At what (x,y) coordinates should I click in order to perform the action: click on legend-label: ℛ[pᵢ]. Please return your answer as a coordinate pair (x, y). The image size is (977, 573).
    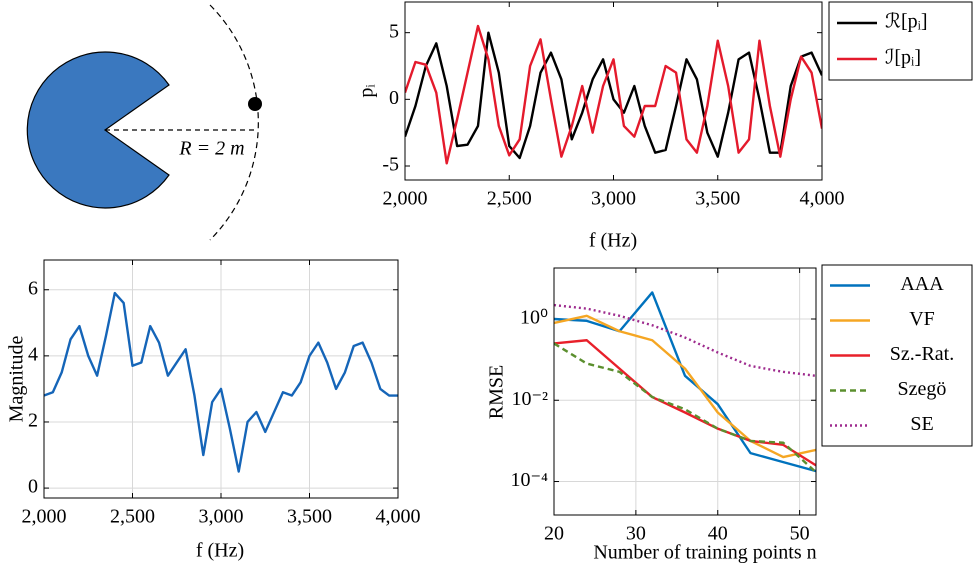
    Looking at the image, I should click on (906, 22).